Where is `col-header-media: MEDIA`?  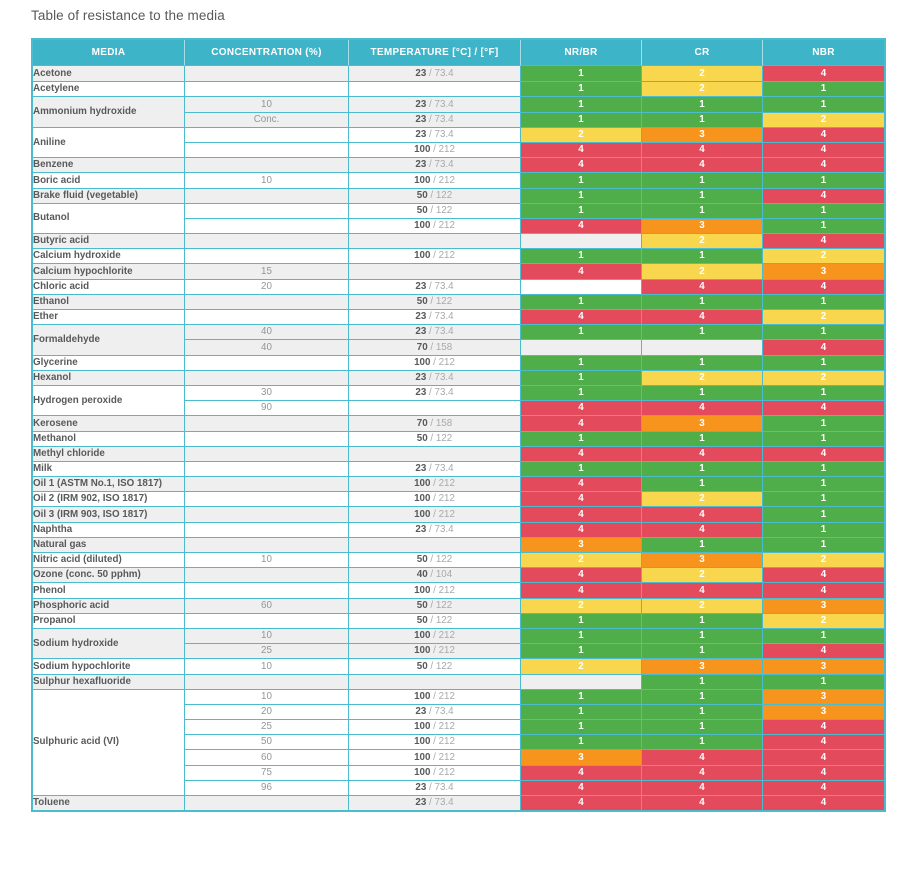
col-header-media: MEDIA is located at coordinates (109, 53).